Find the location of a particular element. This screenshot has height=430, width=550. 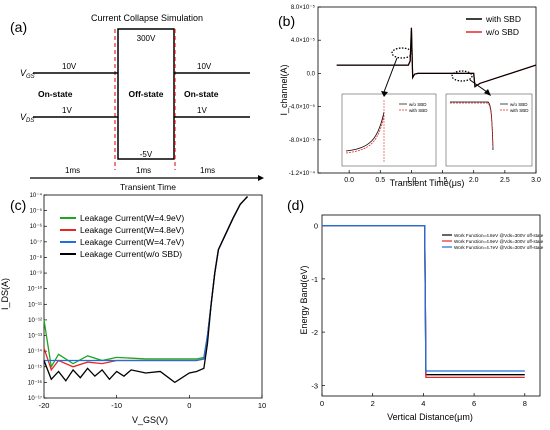

panel-c-xtick-label: -20 is located at coordinates (44, 405).